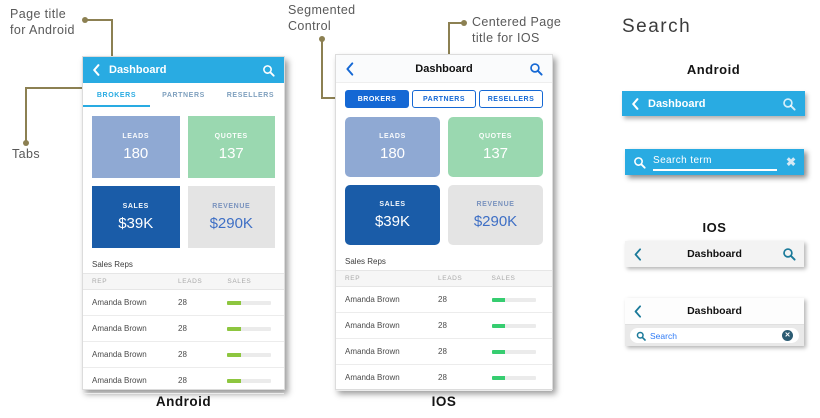 Image resolution: width=820 pixels, height=418 pixels. Describe the element at coordinates (503, 278) in the screenshot. I see `col-sales: SALES` at that location.